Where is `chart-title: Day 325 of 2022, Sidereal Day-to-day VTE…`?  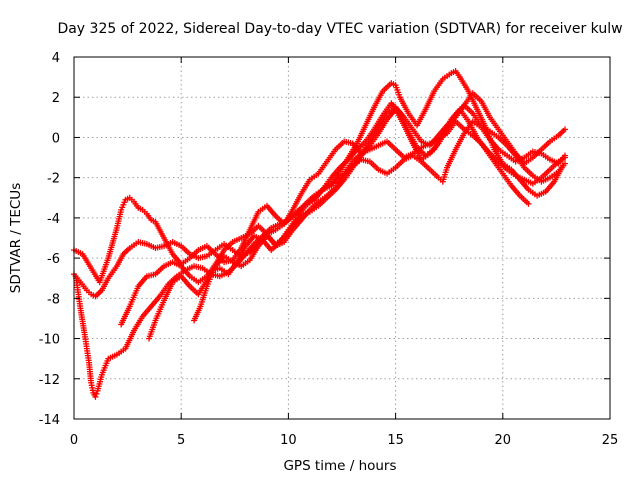
chart-title: Day 325 of 2022, Sidereal Day-to-day VTE… is located at coordinates (339, 29).